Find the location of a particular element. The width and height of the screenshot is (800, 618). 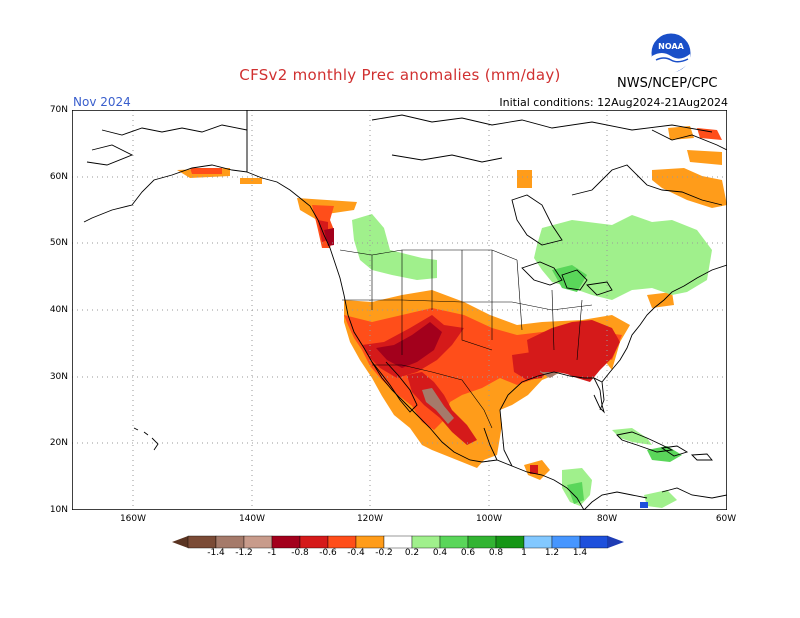

colorbar-tick-label: -0.8 is located at coordinates (300, 553).